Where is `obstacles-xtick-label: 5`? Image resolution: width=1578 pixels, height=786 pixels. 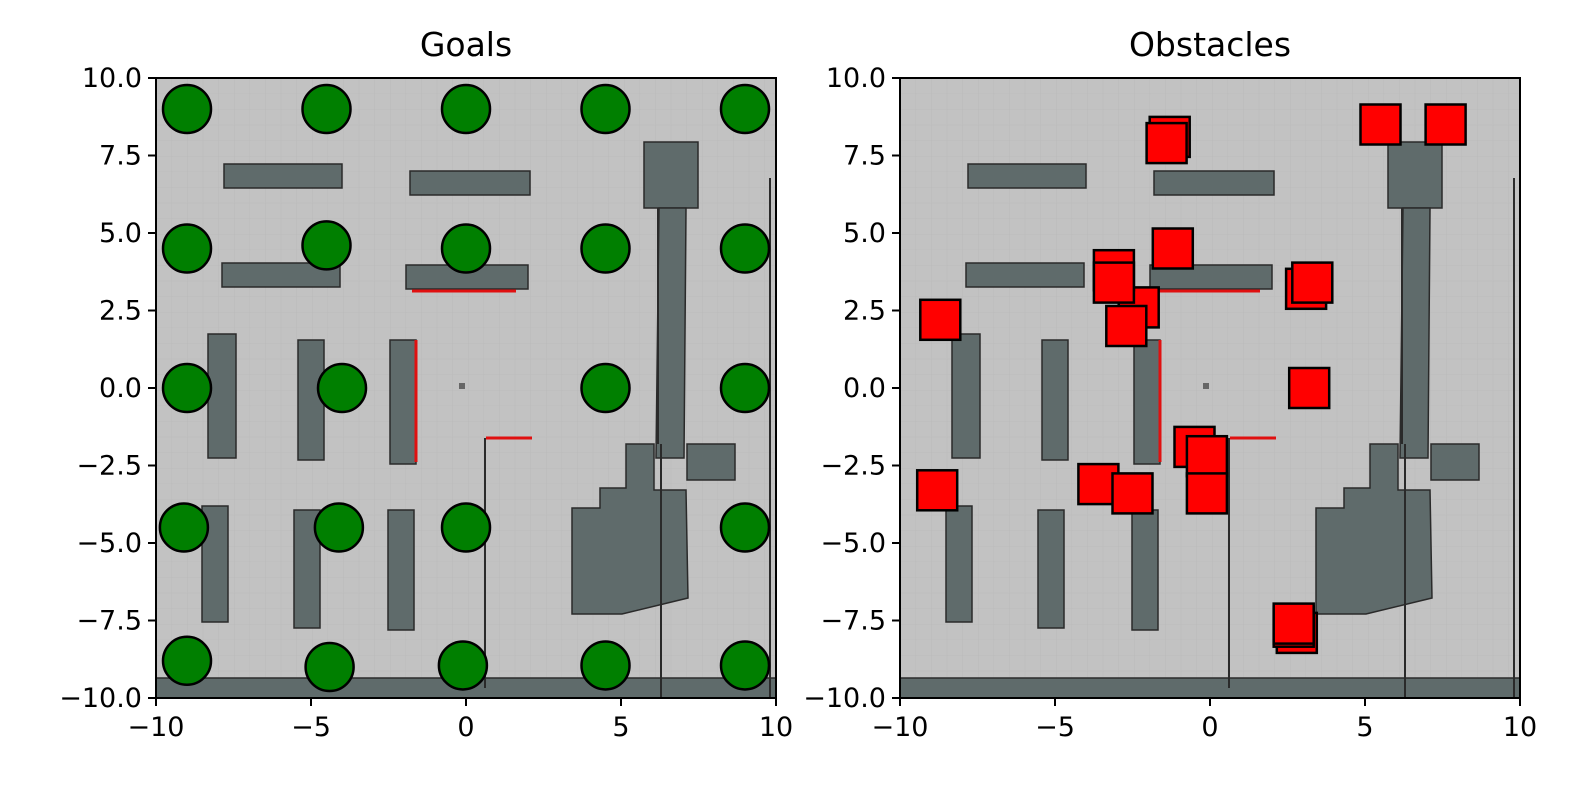
obstacles-xtick-label: 5 is located at coordinates (1364, 727).